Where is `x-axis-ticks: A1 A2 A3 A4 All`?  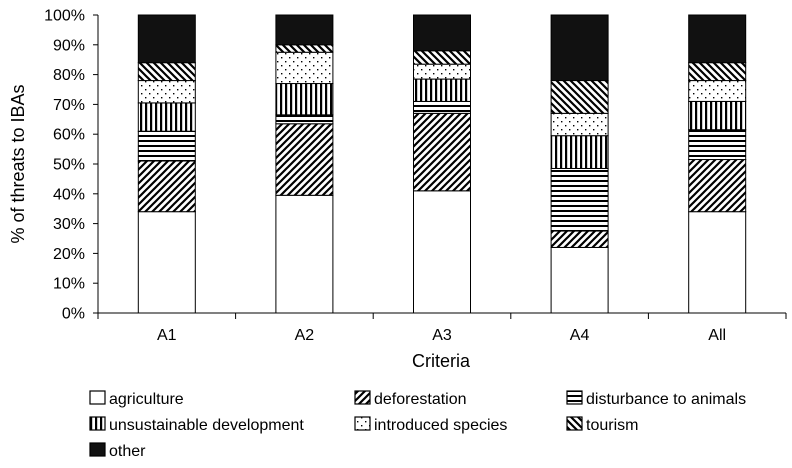 x-axis-ticks: A1 A2 A3 A4 All is located at coordinates (442, 328).